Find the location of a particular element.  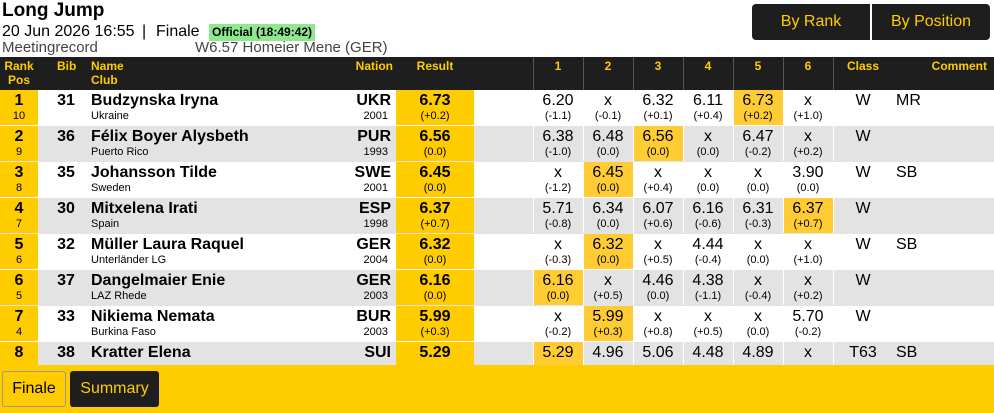

col-header: Club is located at coordinates (104, 80).